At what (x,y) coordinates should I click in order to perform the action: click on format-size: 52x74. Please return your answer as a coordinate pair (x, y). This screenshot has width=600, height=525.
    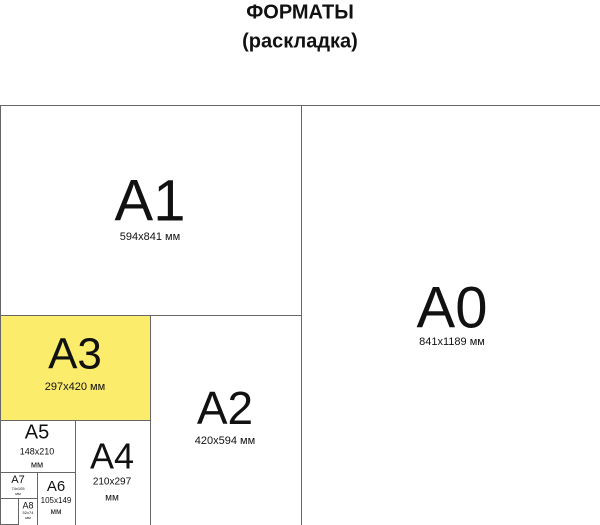
    Looking at the image, I should click on (29, 512).